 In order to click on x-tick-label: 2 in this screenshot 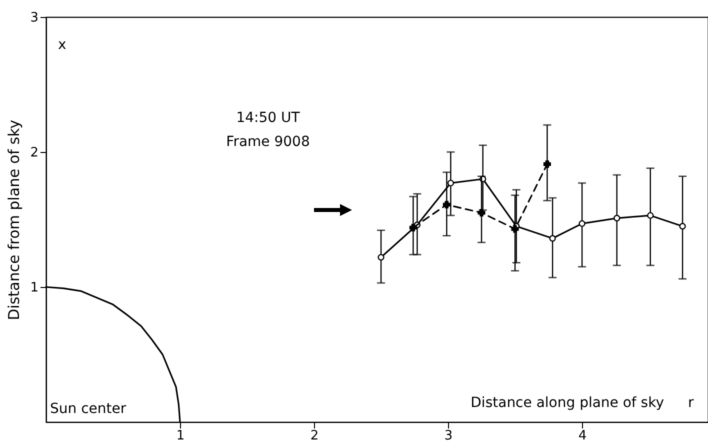, I will do `click(314, 436)`.